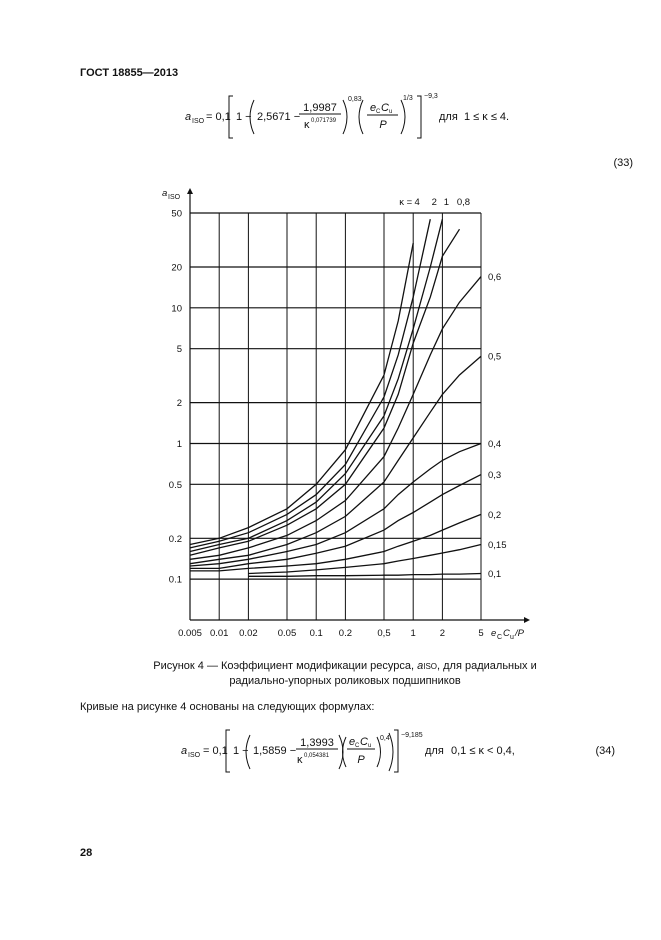 The height and width of the screenshot is (940, 661). What do you see at coordinates (408, 98) in the screenshot?
I see `formula-text: 1/3` at bounding box center [408, 98].